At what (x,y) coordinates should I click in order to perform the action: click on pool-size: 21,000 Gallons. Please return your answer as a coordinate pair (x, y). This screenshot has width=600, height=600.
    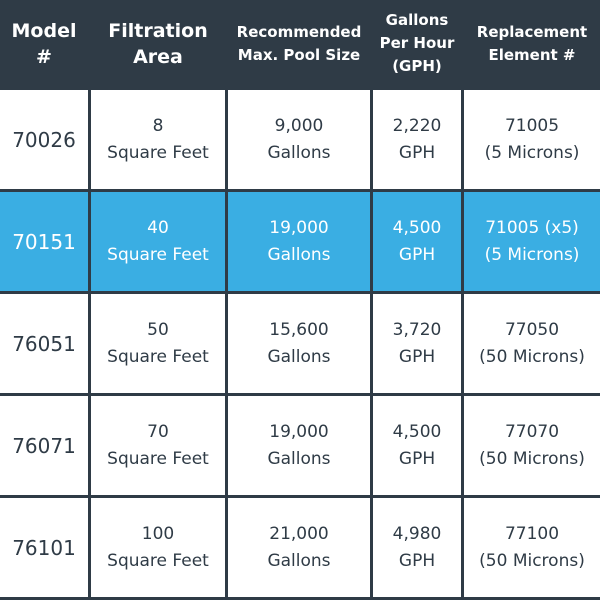
    Looking at the image, I should click on (297, 547).